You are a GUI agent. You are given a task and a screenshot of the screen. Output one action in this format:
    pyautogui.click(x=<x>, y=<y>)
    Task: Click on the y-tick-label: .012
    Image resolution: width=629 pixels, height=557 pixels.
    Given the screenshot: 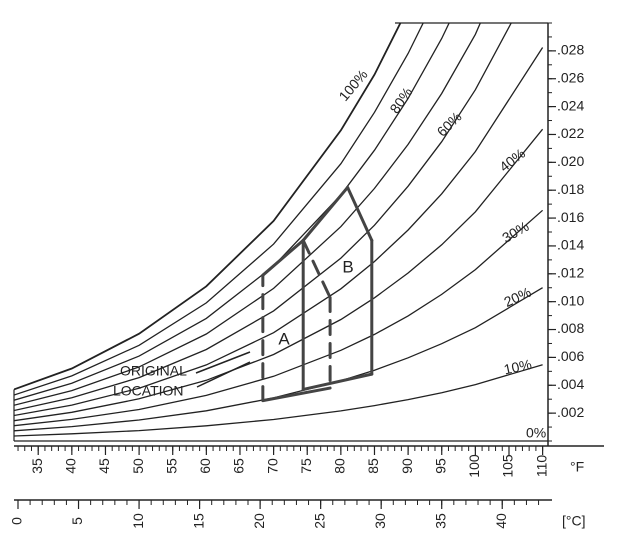 What is the action you would take?
    pyautogui.click(x=570, y=273)
    